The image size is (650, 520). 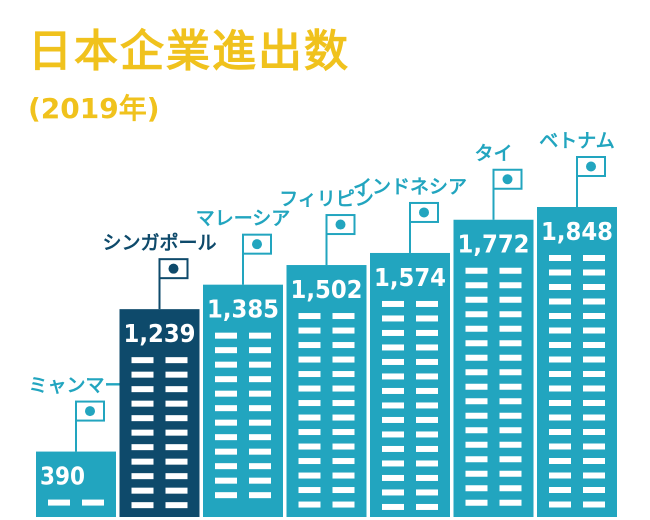 I want to click on value-label-2: 1,239, so click(x=160, y=333).